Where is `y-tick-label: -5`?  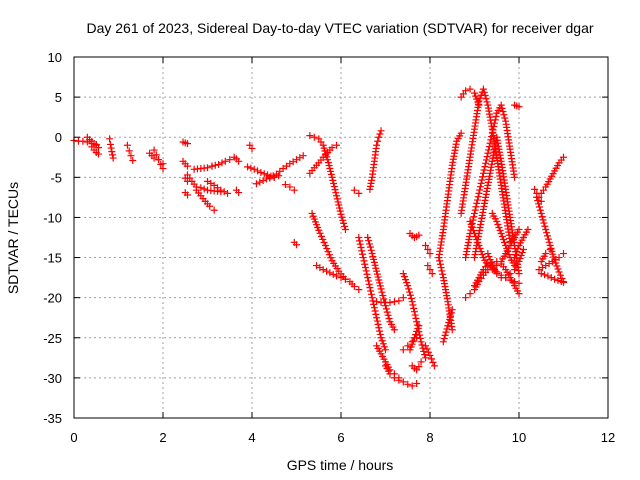 y-tick-label: -5 is located at coordinates (56, 177).